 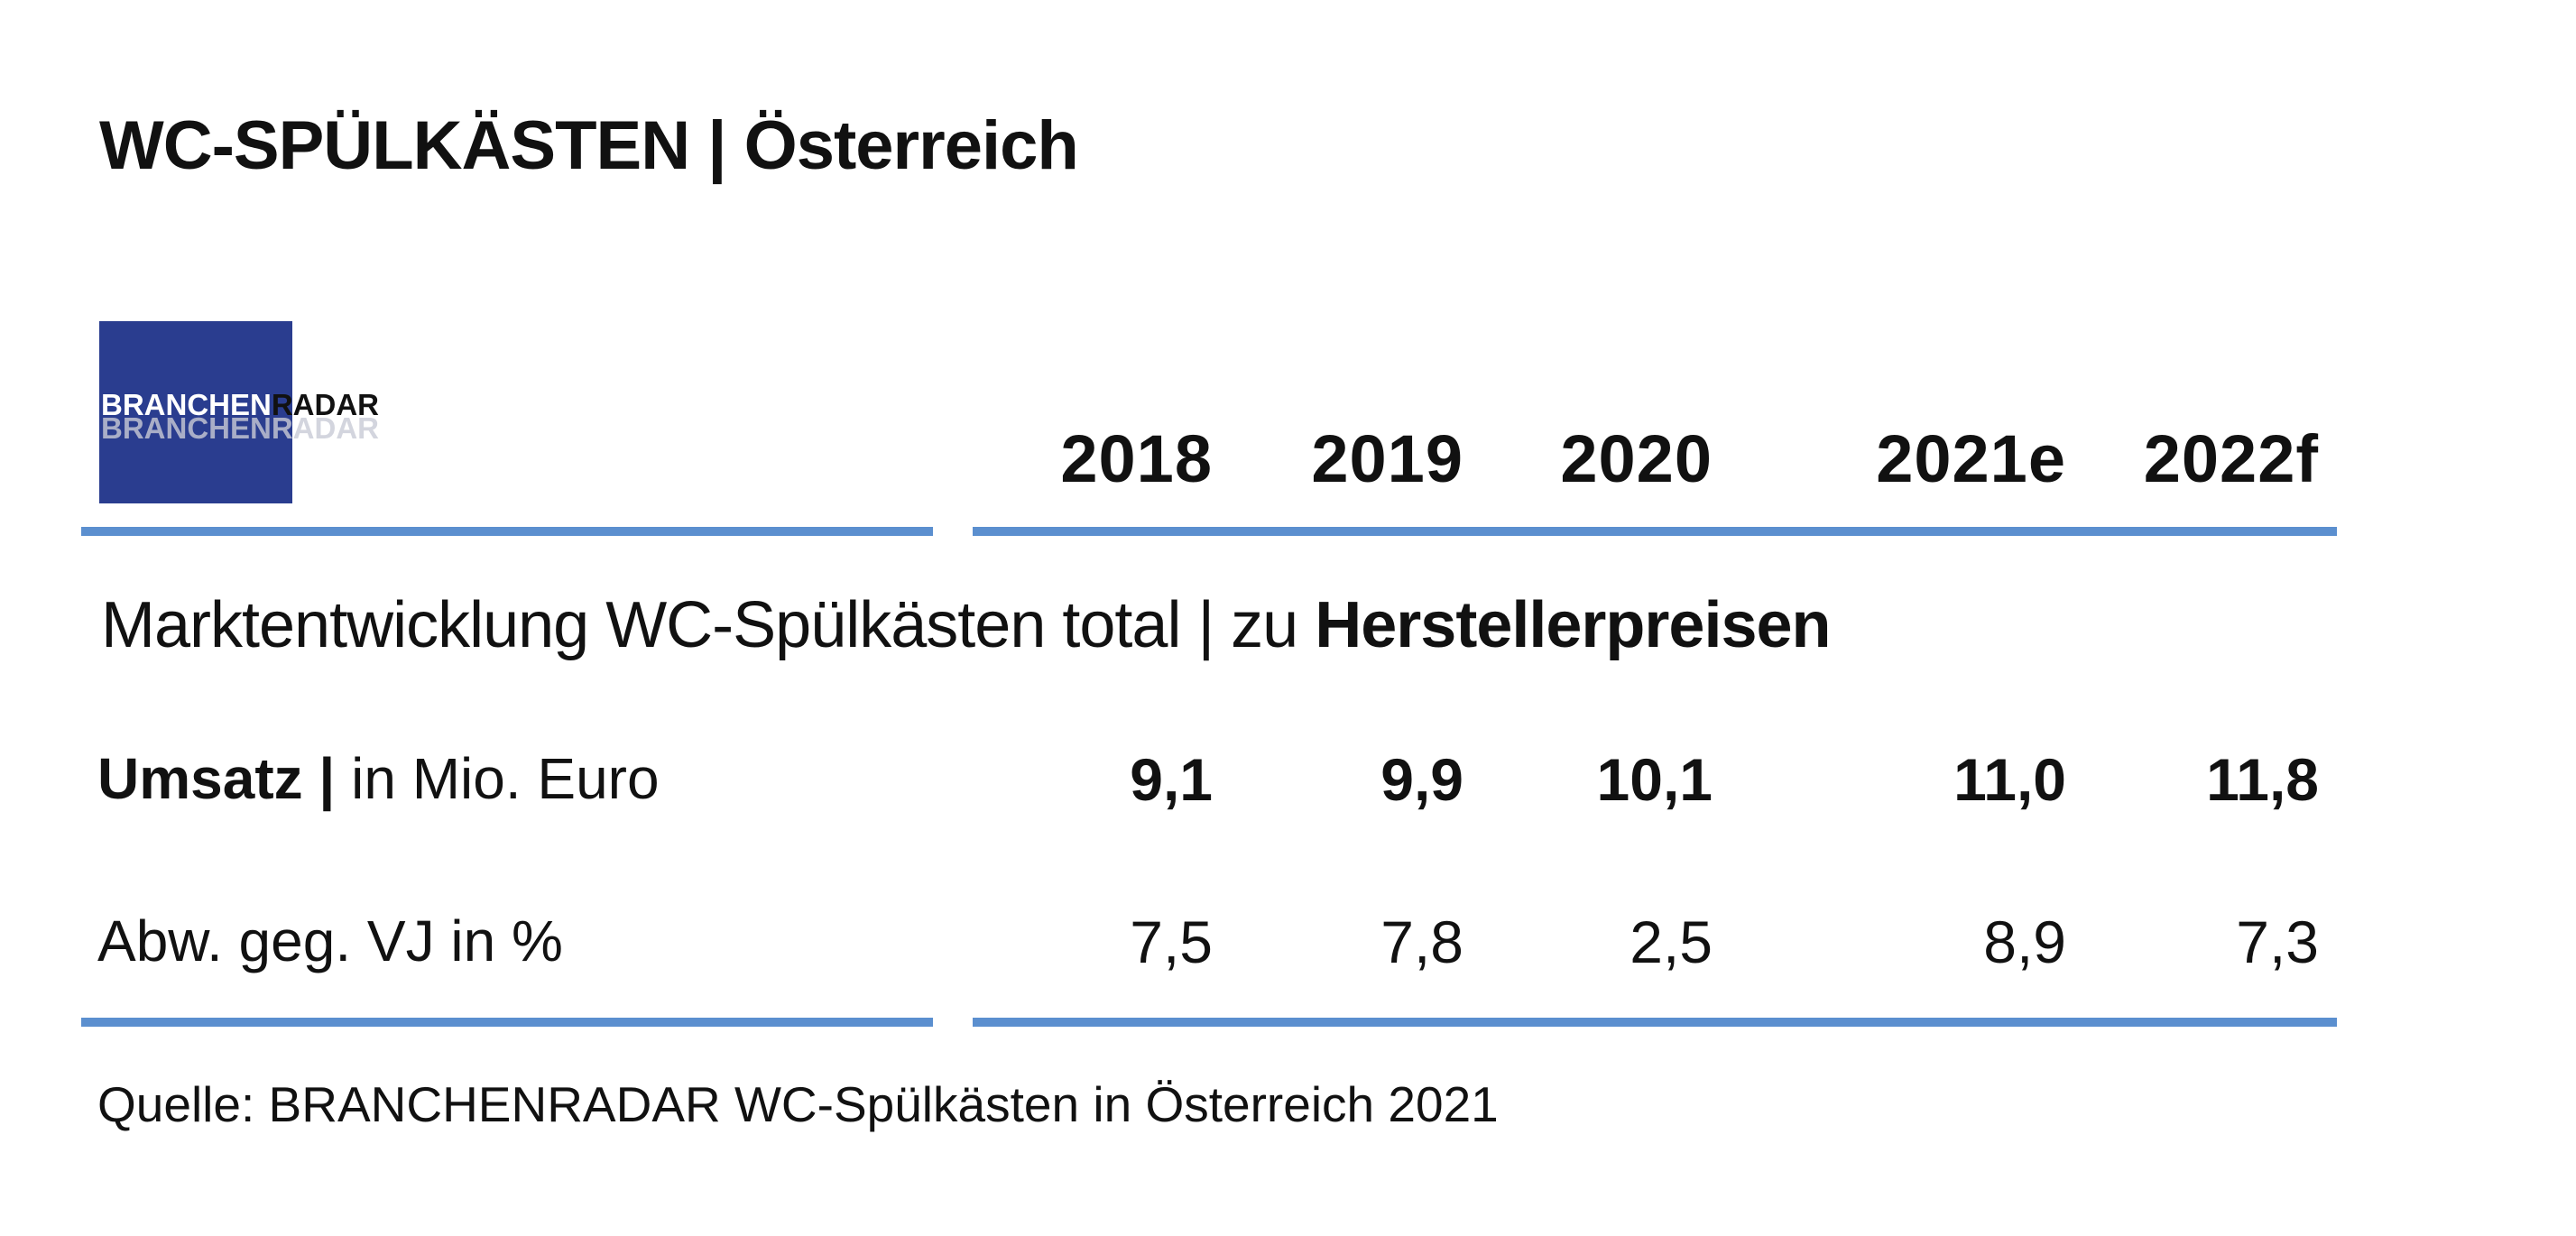 What do you see at coordinates (497, 779) in the screenshot?
I see `row-label-umsatz-rest: in Mio. Euro` at bounding box center [497, 779].